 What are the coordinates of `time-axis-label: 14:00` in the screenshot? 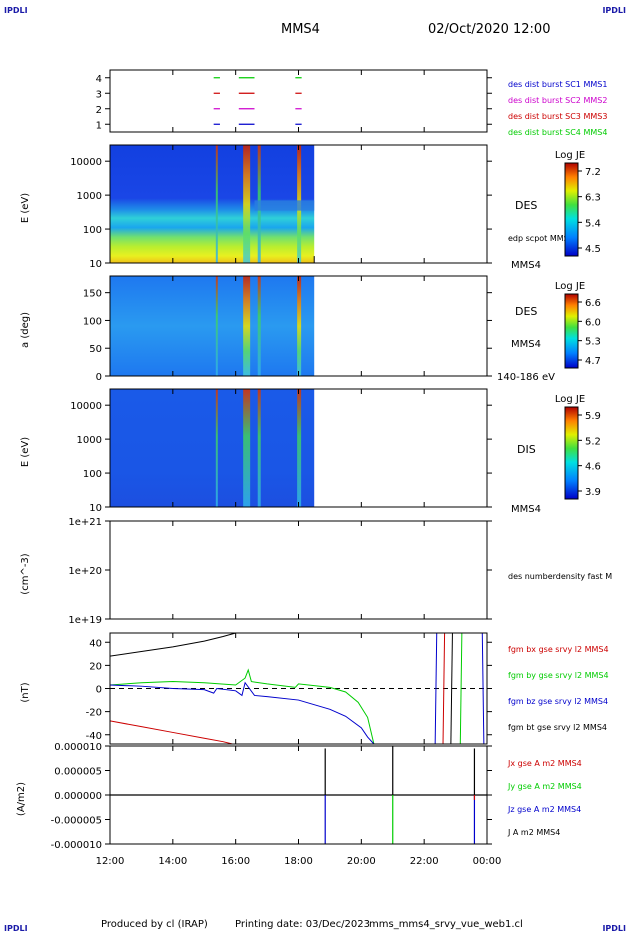 It's located at (172, 861).